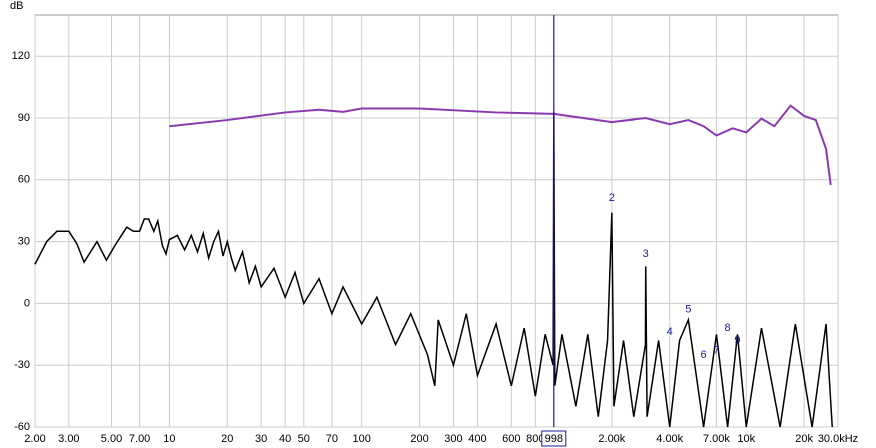  Describe the element at coordinates (804, 439) in the screenshot. I see `x-tick-label: 20k` at that location.